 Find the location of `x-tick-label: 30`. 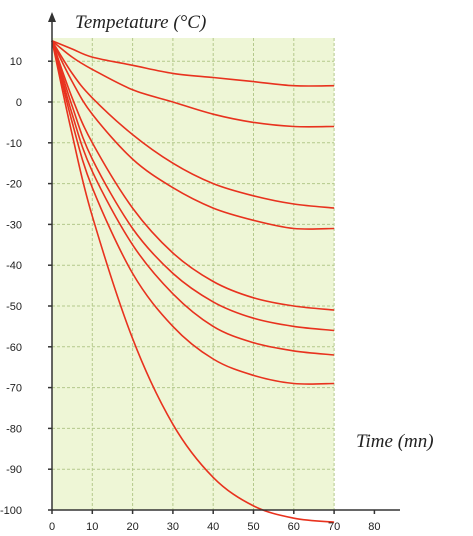

x-tick-label: 30 is located at coordinates (173, 527).